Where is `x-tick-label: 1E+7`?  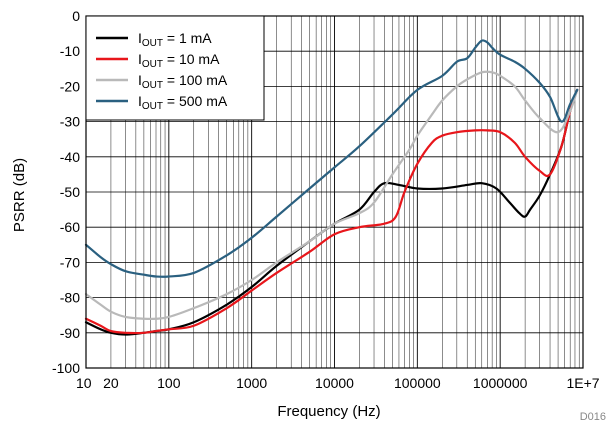 x-tick-label: 1E+7 is located at coordinates (582, 383).